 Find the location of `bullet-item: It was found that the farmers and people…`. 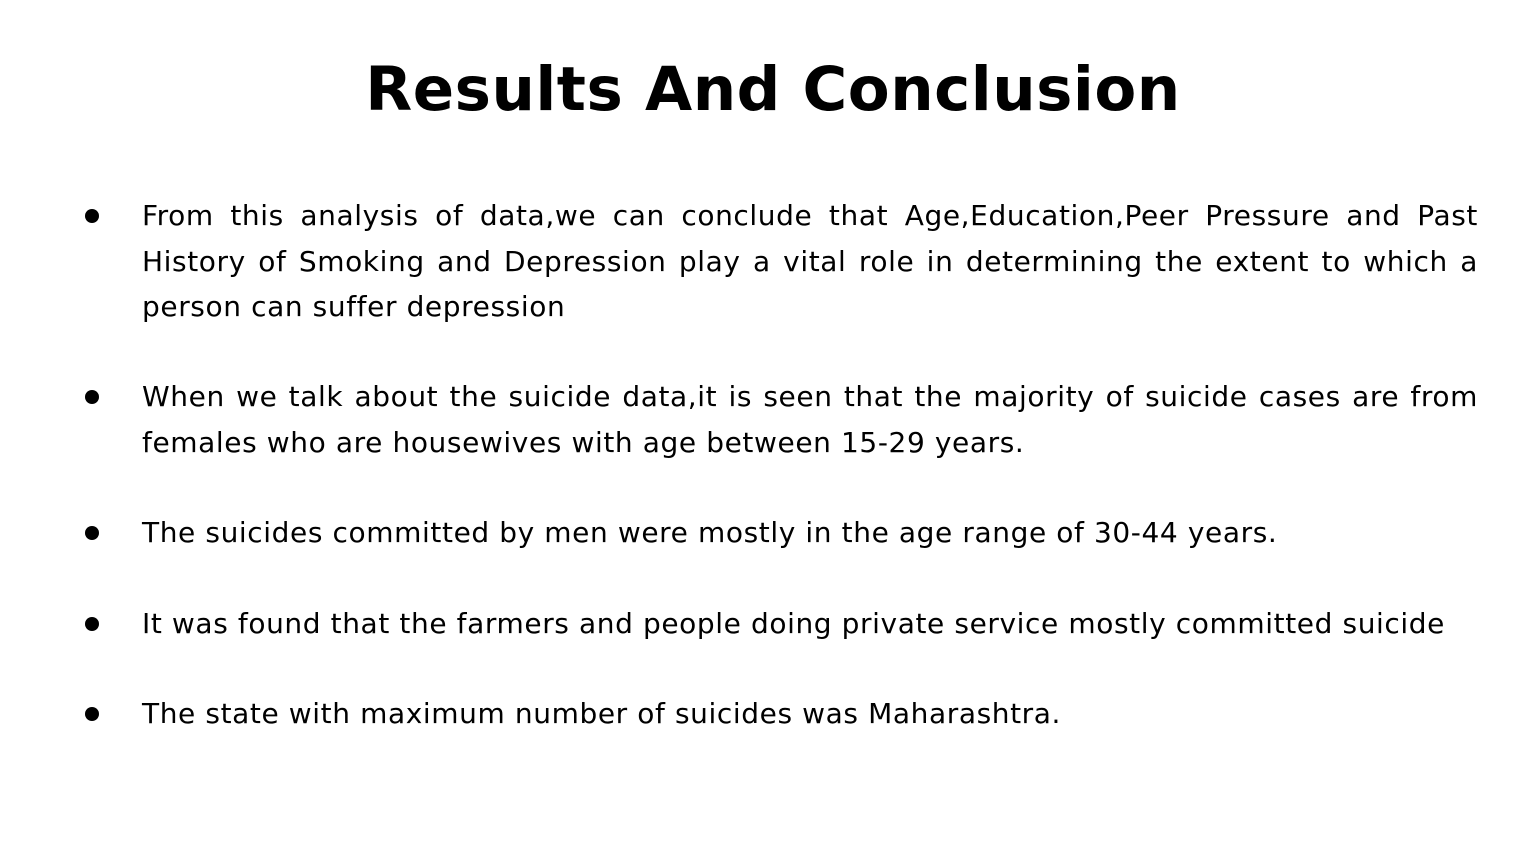

bullet-item: It was found that the farmers and people… is located at coordinates (781, 624).